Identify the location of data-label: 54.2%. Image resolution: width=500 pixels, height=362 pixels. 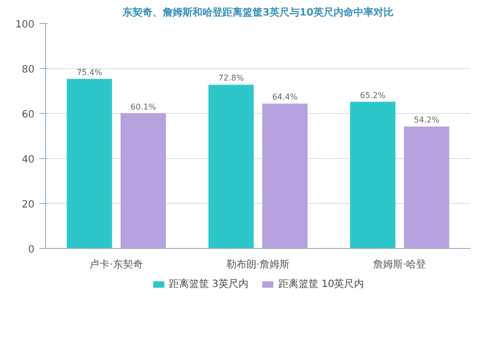
(427, 120).